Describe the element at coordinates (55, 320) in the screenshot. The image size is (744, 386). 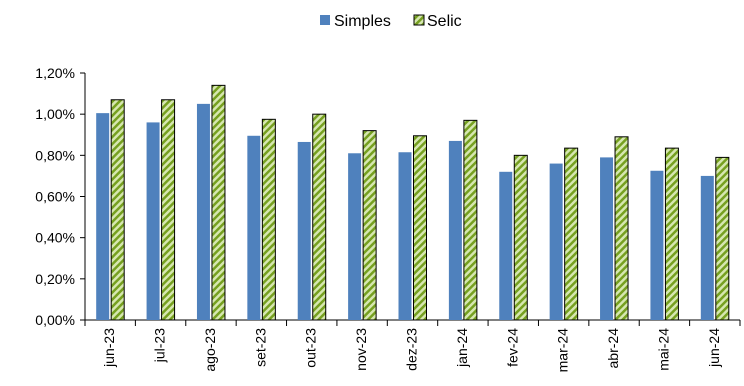
I see `y-tick-label: 0,00%` at that location.